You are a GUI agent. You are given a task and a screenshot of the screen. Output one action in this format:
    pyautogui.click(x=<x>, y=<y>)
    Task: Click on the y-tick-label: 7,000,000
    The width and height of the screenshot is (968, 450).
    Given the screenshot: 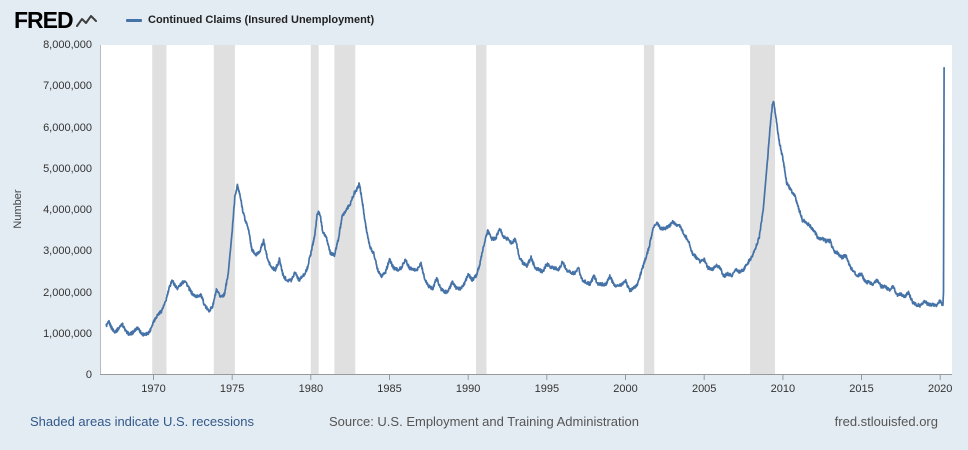 What is the action you would take?
    pyautogui.click(x=67, y=86)
    